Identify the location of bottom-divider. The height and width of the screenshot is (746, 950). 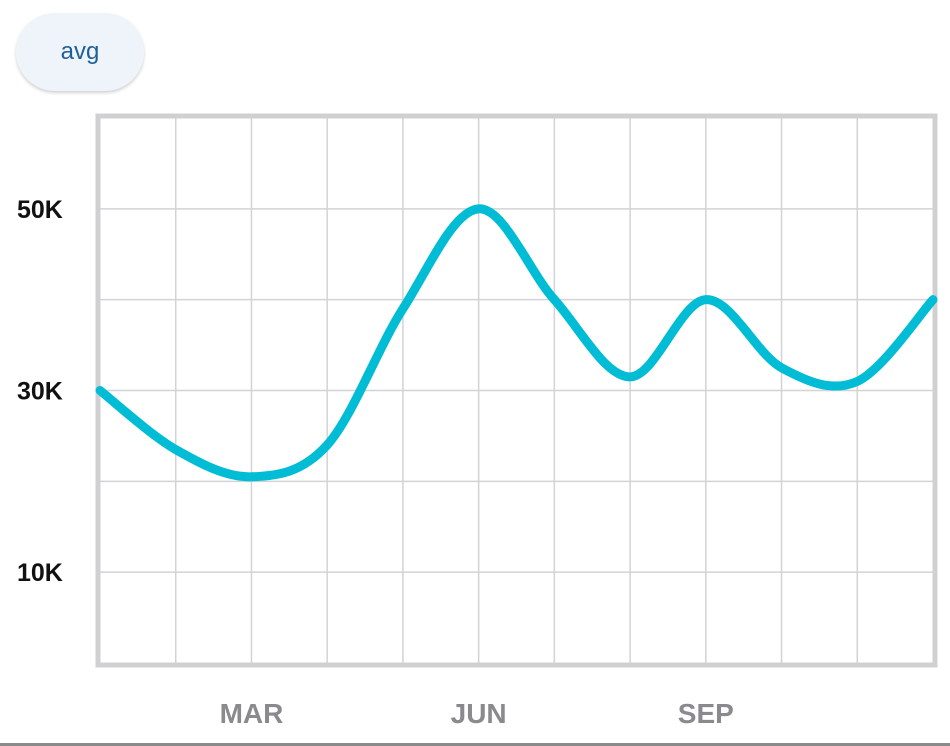
(475, 744).